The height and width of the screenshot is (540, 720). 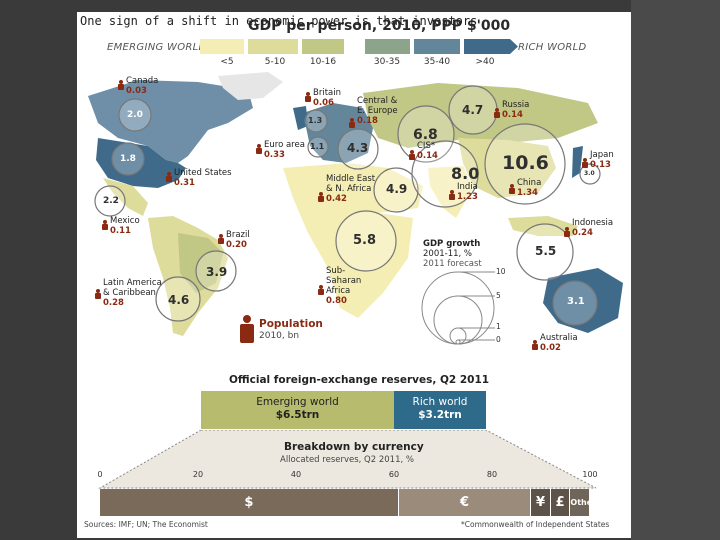 What do you see at coordinates (157, 47) in the screenshot?
I see `legend-emerging-label: EMERGING WORLD` at bounding box center [157, 47].